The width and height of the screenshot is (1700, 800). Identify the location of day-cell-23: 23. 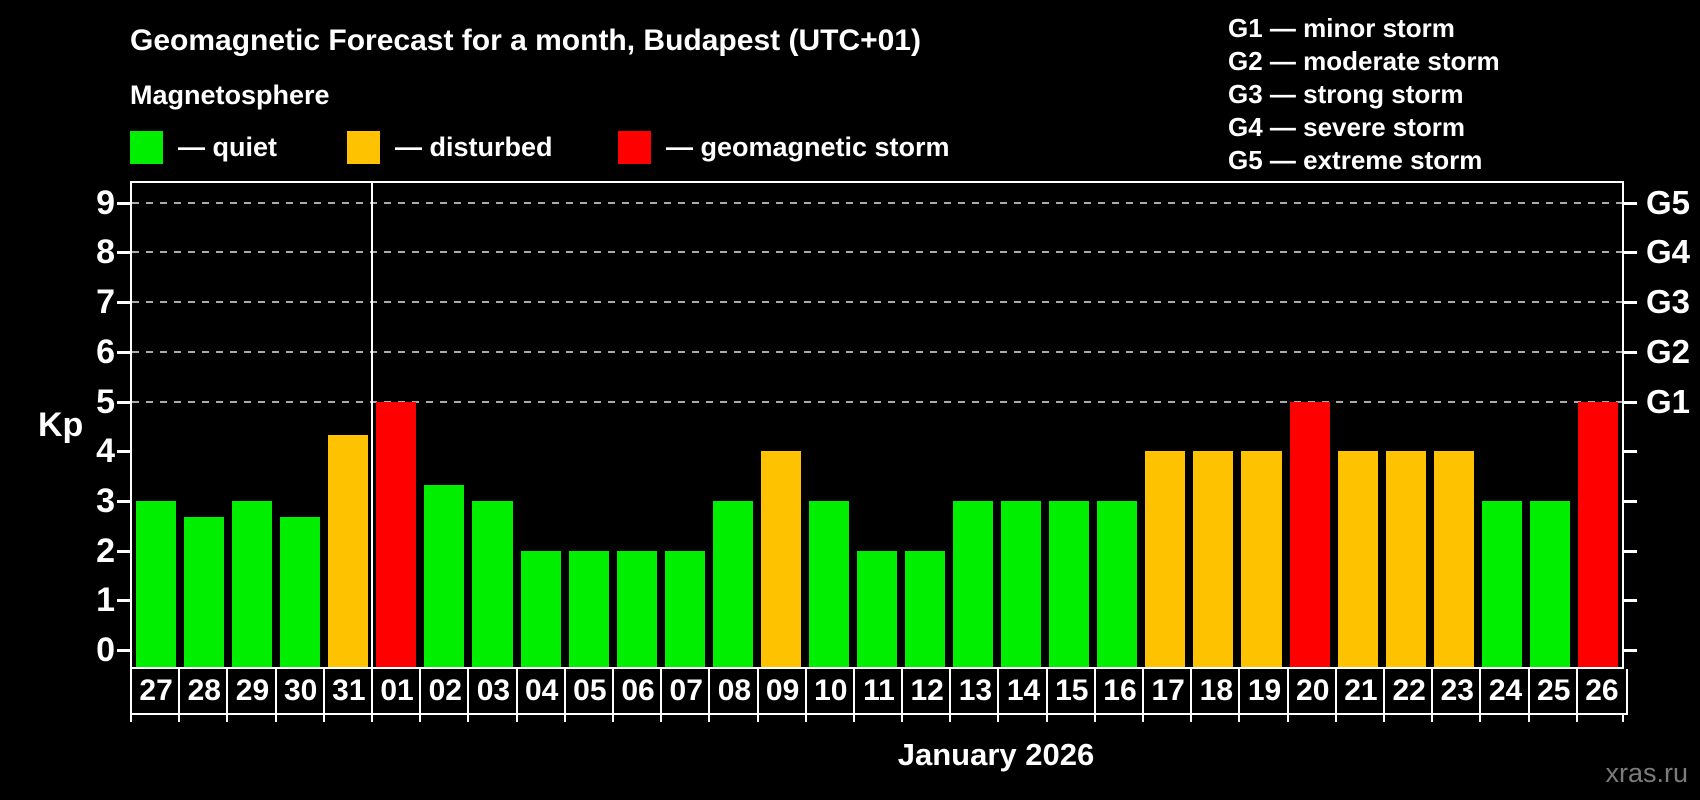
(1456, 692).